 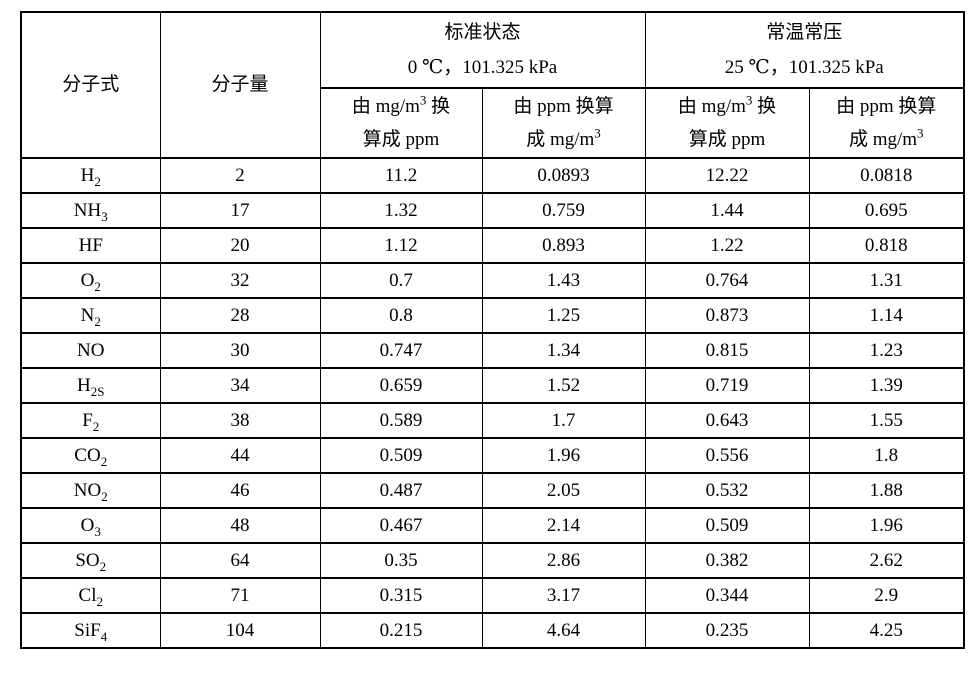 I want to click on table-row: CO2 44 0.509 1.96 0.556 1.8, so click(x=492, y=455).